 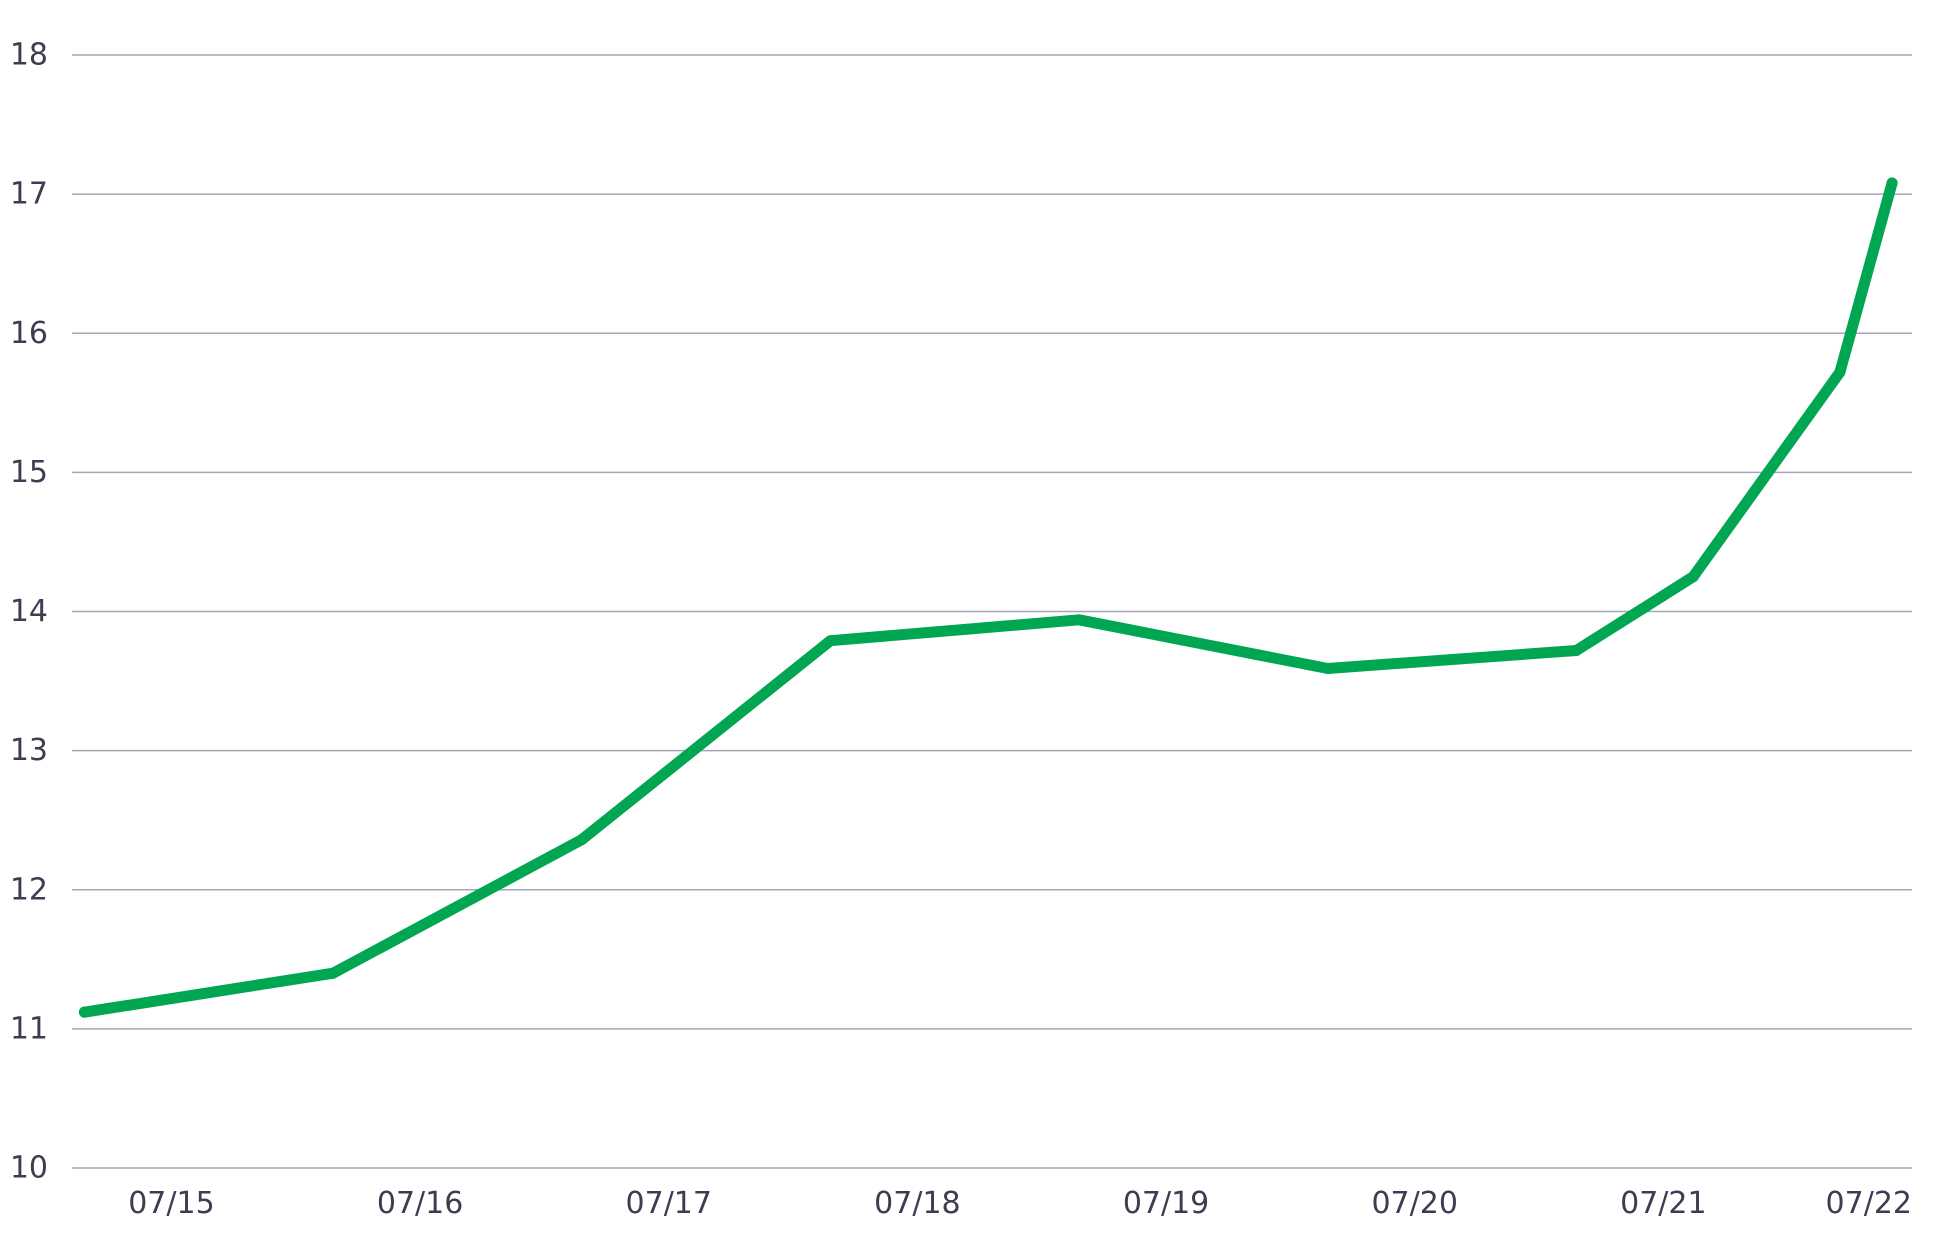 I want to click on y-tick-label: 16, so click(x=29, y=333).